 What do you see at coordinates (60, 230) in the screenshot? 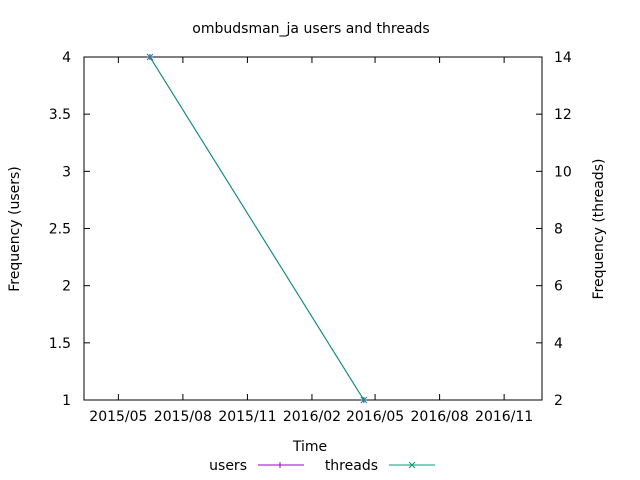
I see `y-tick-label: 2.5` at bounding box center [60, 230].